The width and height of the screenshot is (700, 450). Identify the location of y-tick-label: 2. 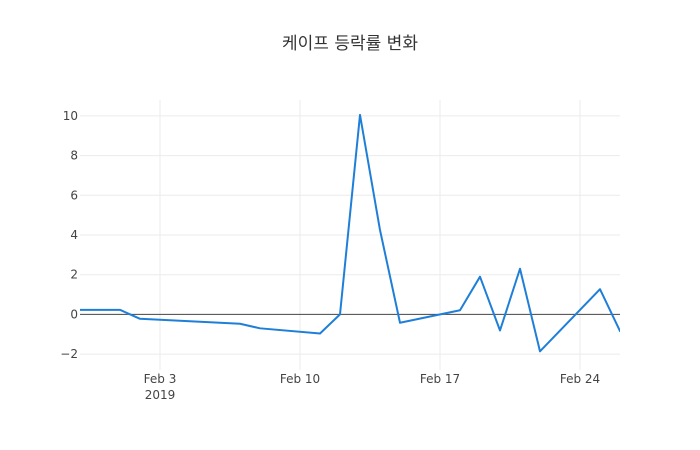
(74, 275).